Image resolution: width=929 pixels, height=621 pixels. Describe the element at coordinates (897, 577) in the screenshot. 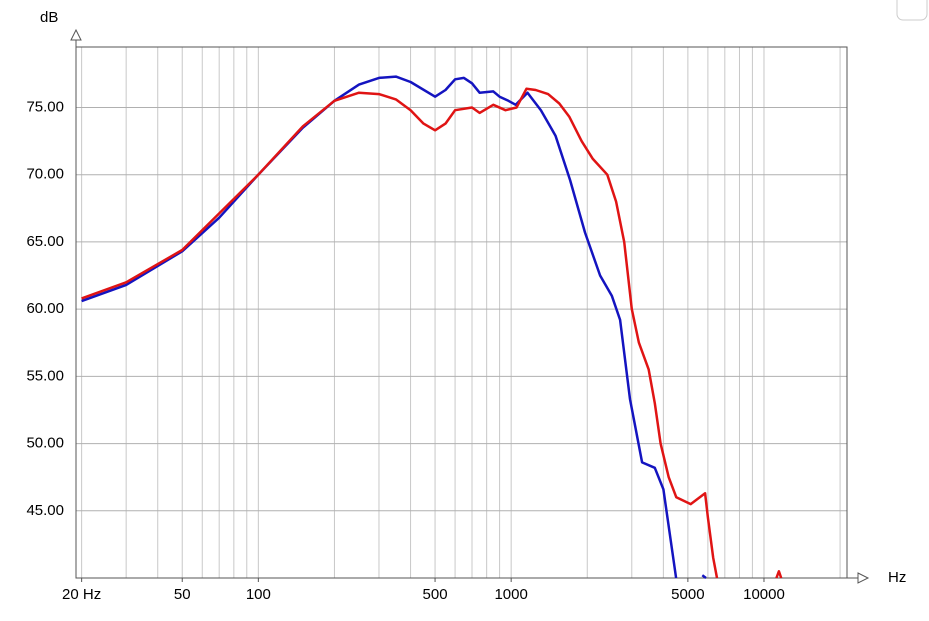

I see `x-axis-label: Hz` at that location.